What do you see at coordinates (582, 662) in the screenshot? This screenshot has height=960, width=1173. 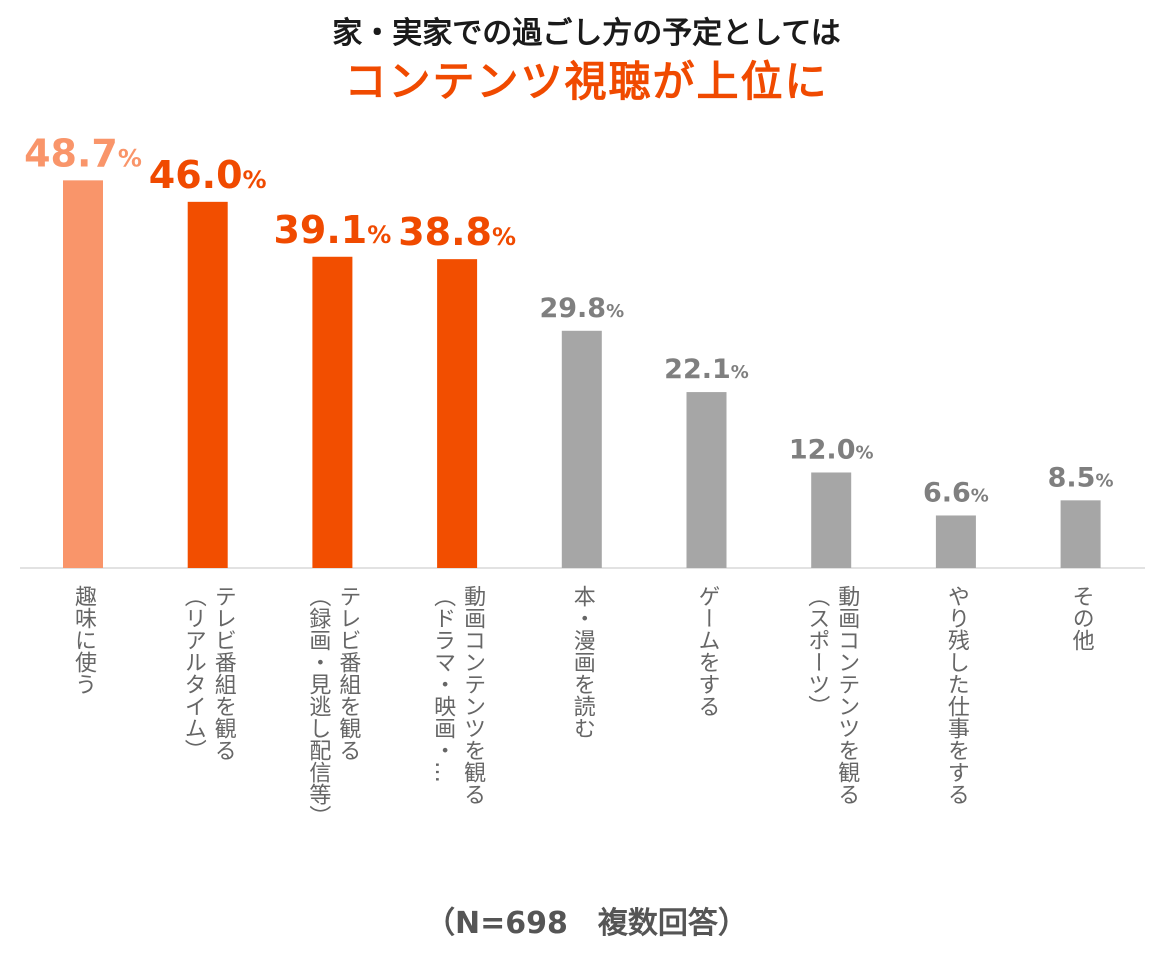 I see `category-label-4: 本・漫画を読む` at bounding box center [582, 662].